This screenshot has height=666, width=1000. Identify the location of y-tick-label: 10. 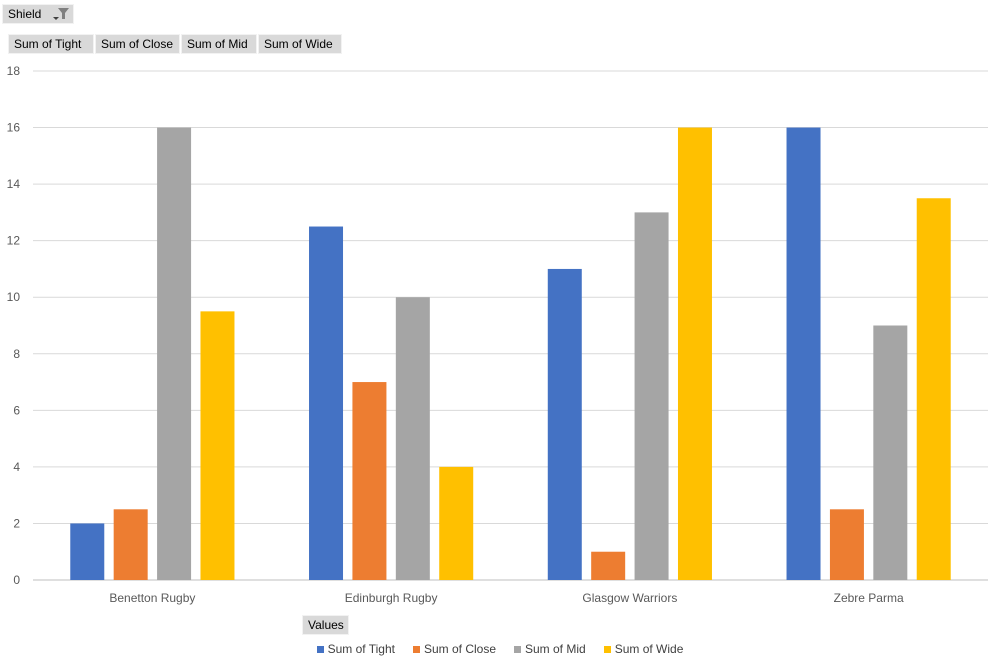
(14, 297).